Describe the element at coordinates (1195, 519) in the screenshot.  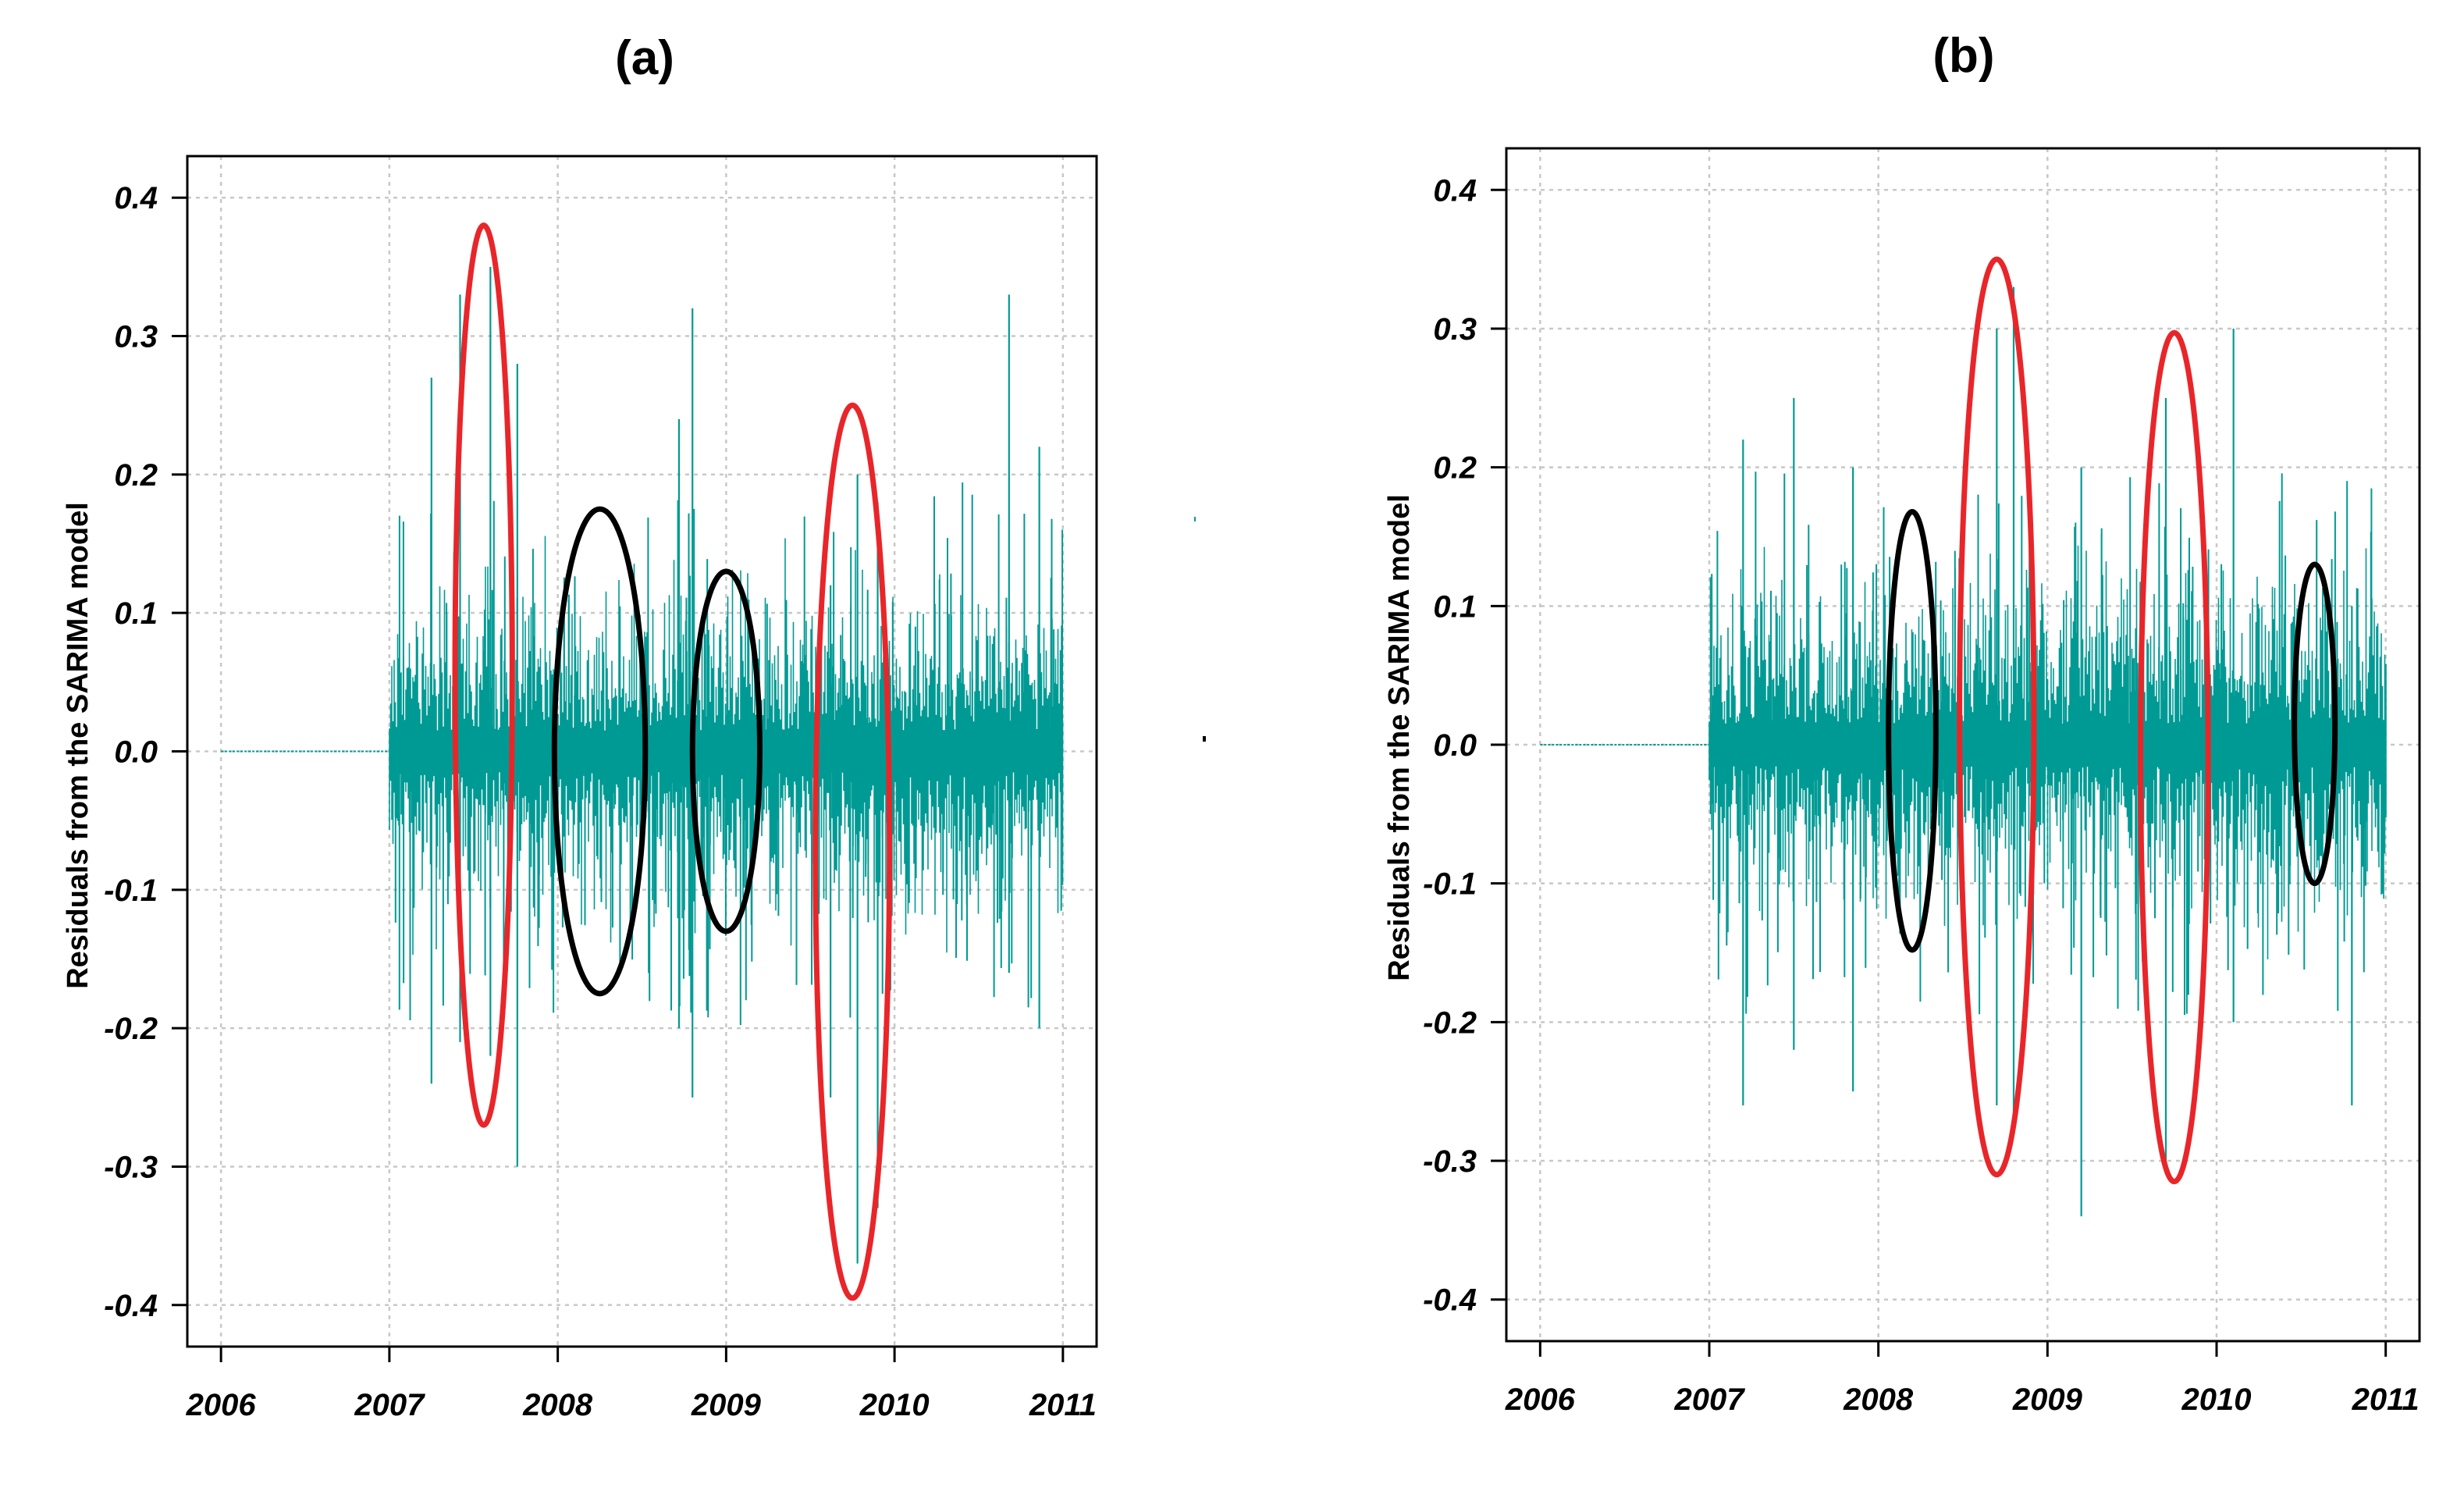
I see `stray-mark` at that location.